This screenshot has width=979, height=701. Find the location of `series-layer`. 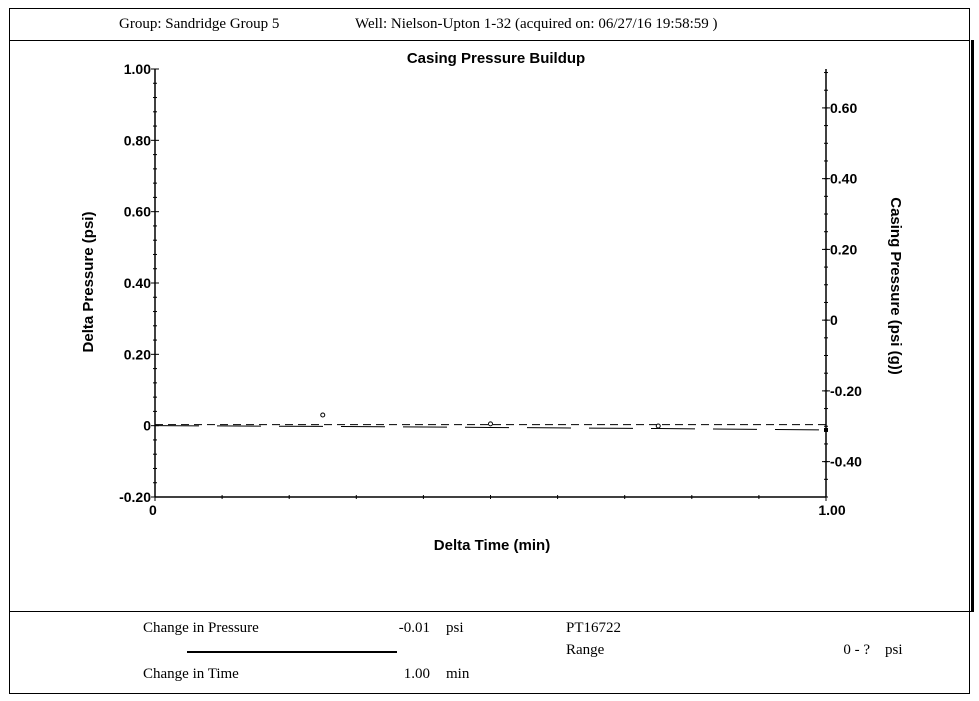

series-layer is located at coordinates (491, 422).